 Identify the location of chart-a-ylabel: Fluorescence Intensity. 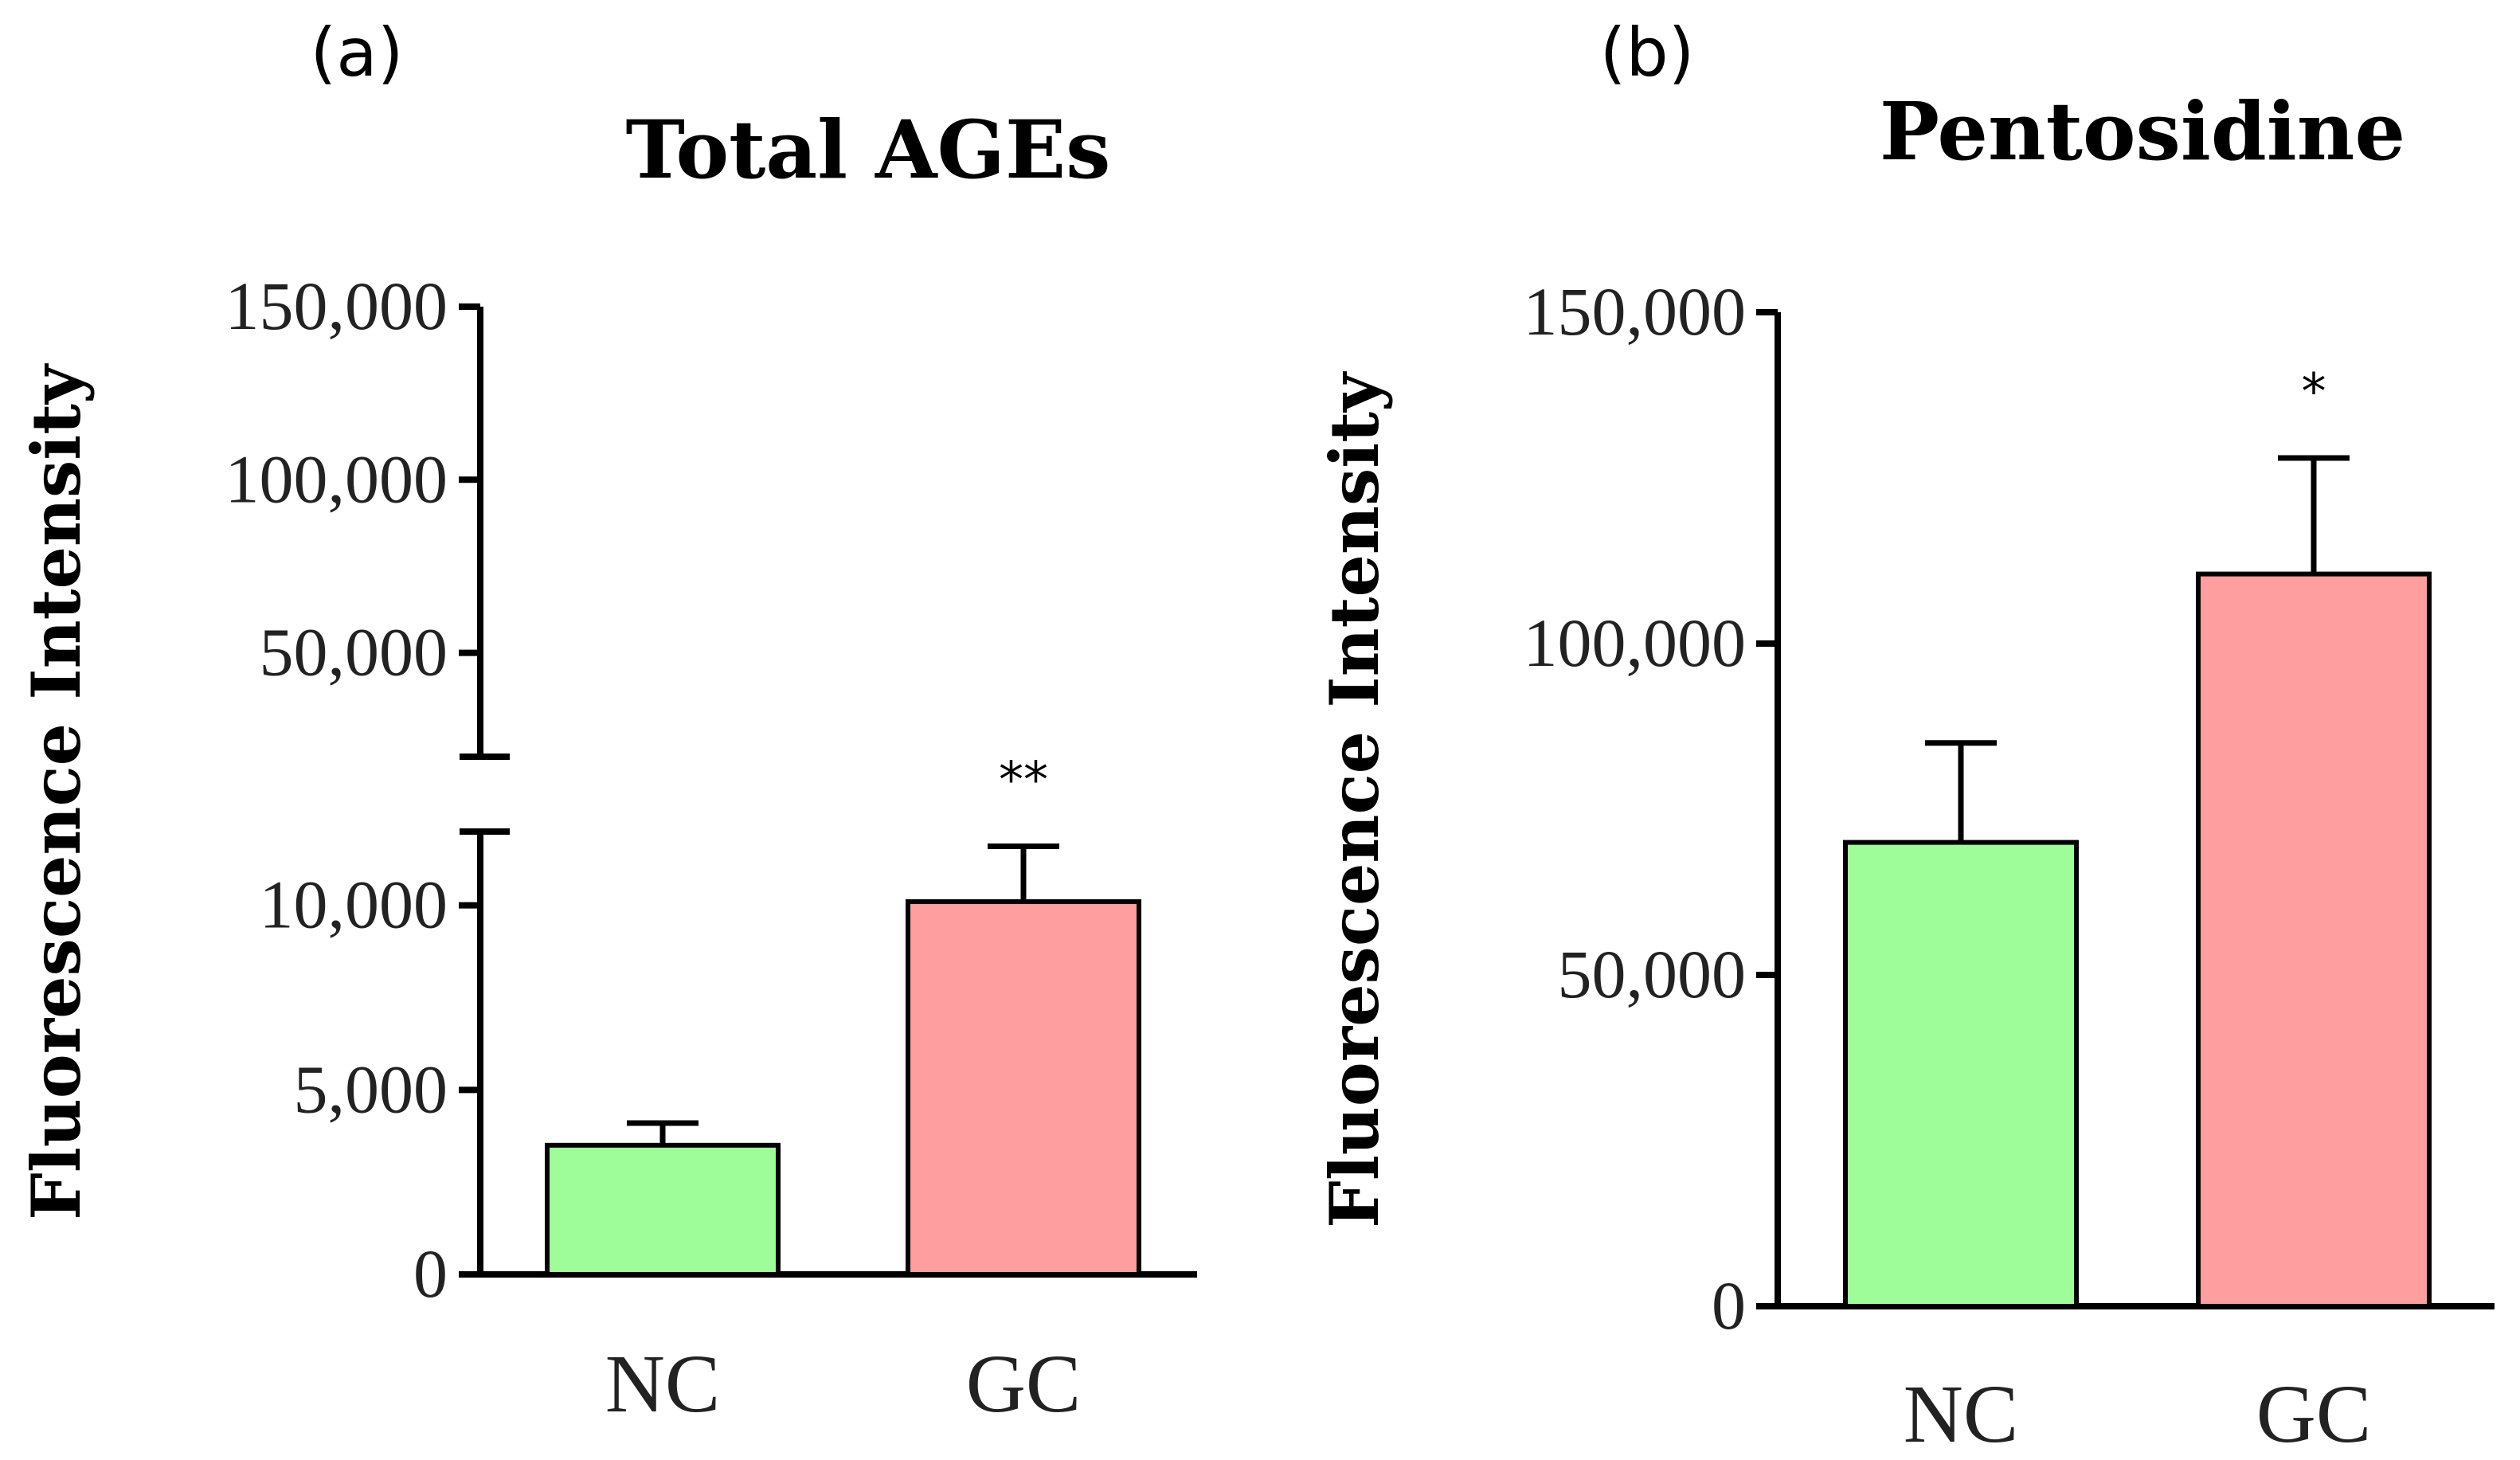
(56, 791).